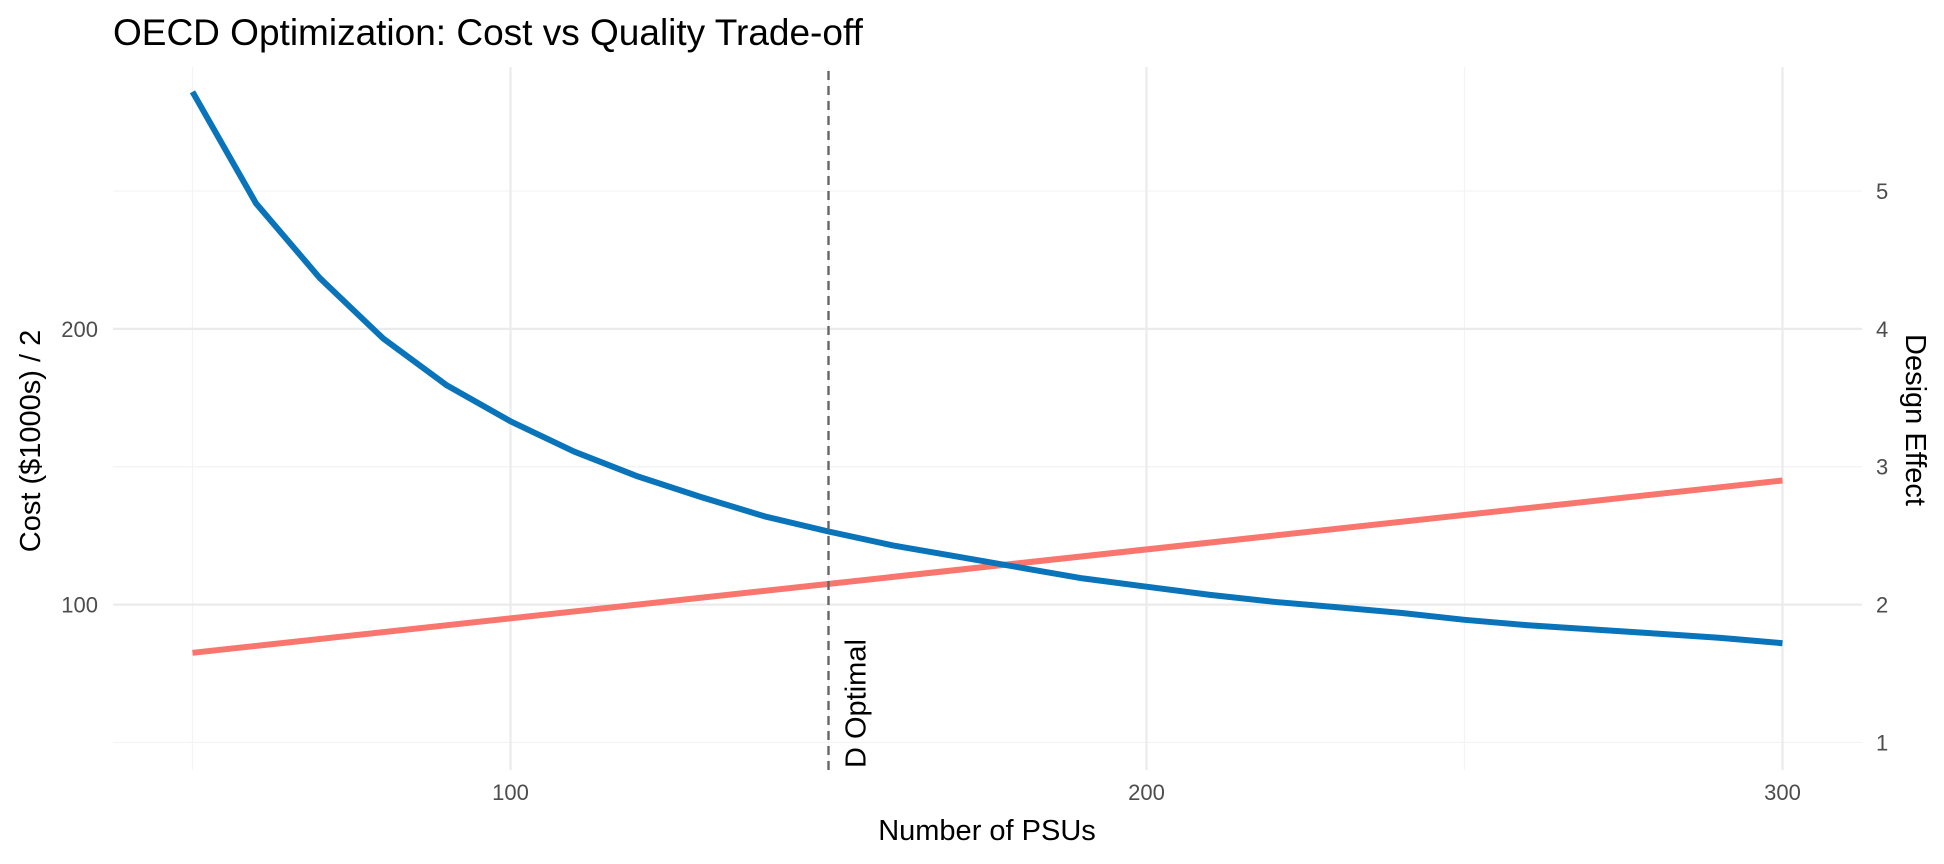 The width and height of the screenshot is (1944, 864). What do you see at coordinates (857, 703) in the screenshot?
I see `optimal-vline-label: D Optimal` at bounding box center [857, 703].